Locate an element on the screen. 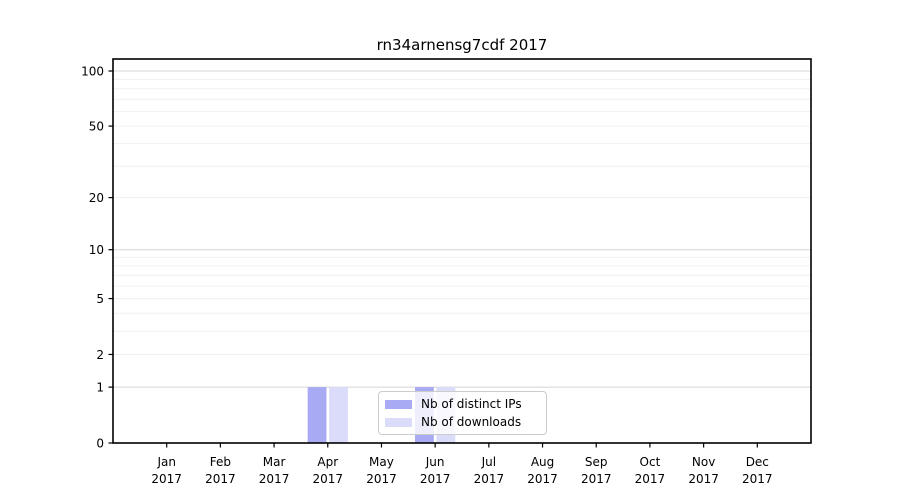 The image size is (900, 500). legend-item: Nb of distinct IPs is located at coordinates (462, 404).